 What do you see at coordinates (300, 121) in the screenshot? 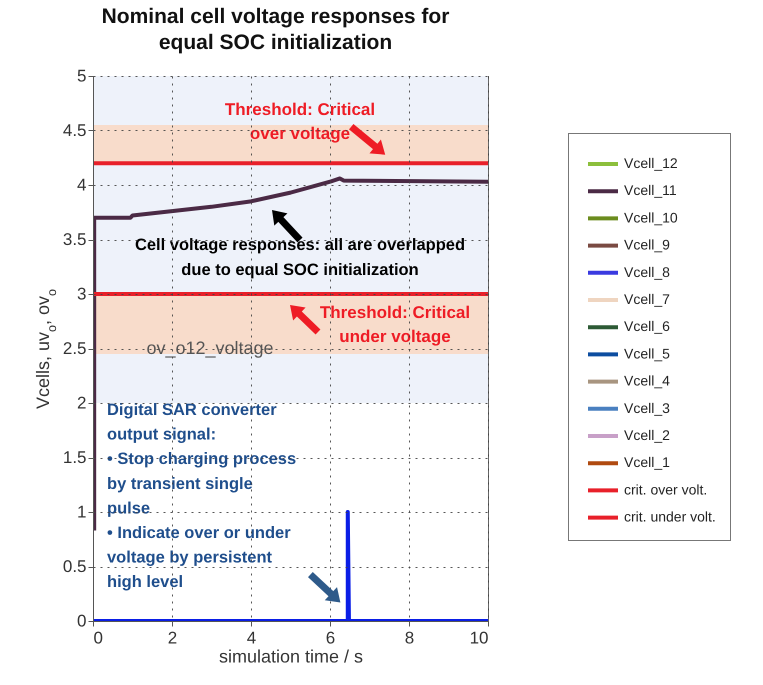
I see `annotation: Threshold: Critical over voltage` at bounding box center [300, 121].